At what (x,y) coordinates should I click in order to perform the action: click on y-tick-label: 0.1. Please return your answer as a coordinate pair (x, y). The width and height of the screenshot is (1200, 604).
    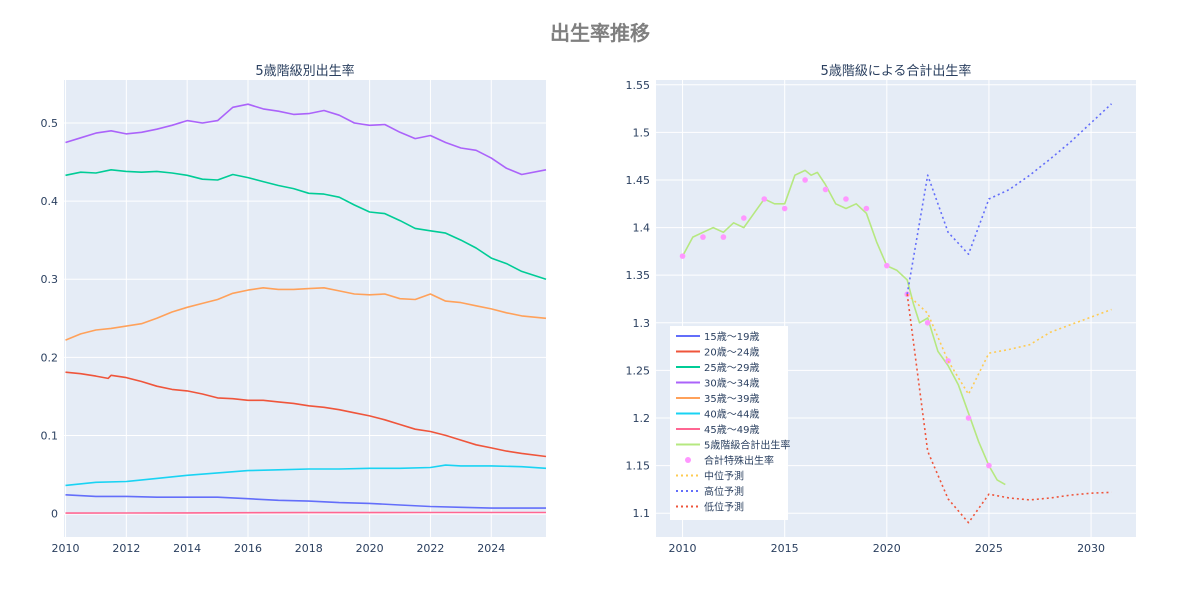
    Looking at the image, I should click on (50, 435).